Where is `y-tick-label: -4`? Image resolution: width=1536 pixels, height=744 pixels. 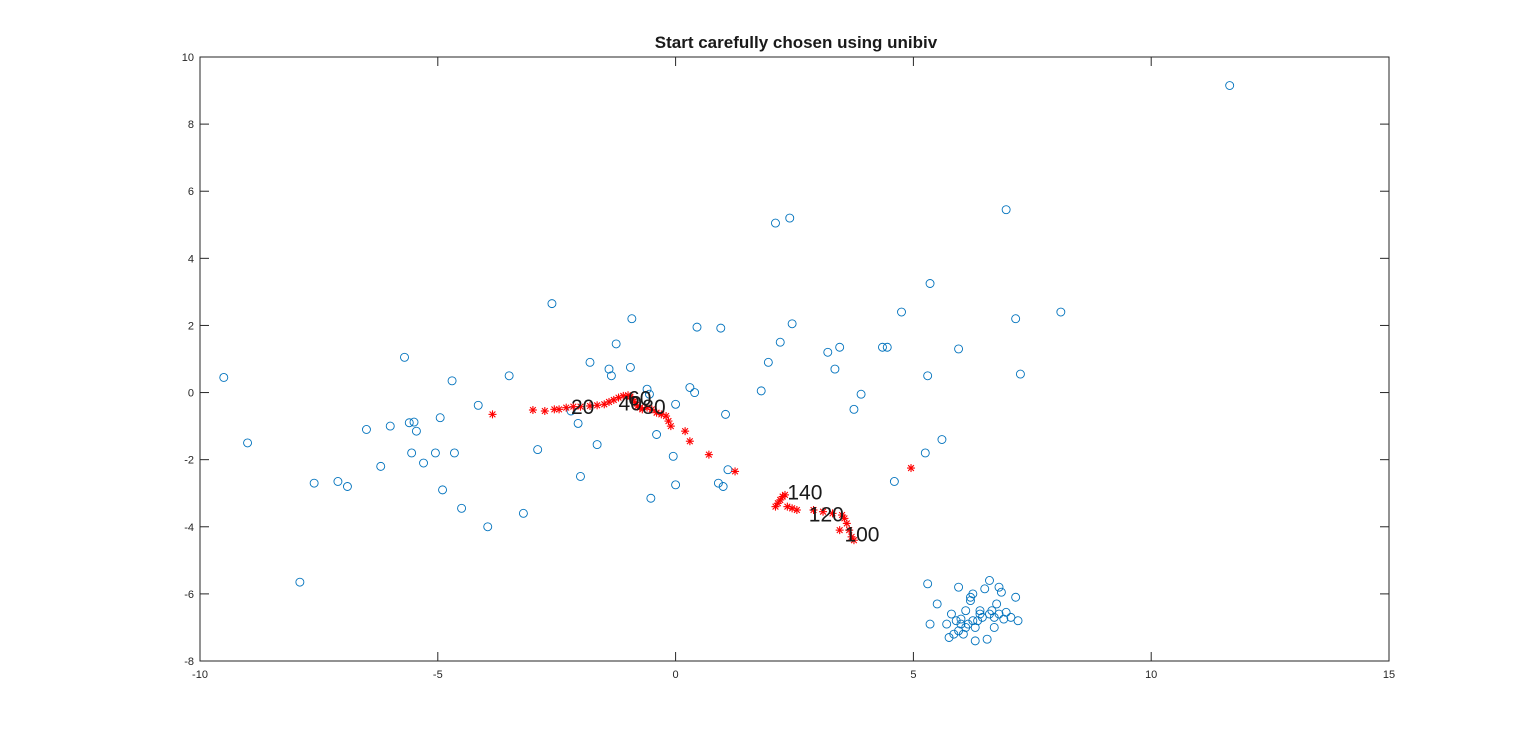
y-tick-label: -4 is located at coordinates (189, 528).